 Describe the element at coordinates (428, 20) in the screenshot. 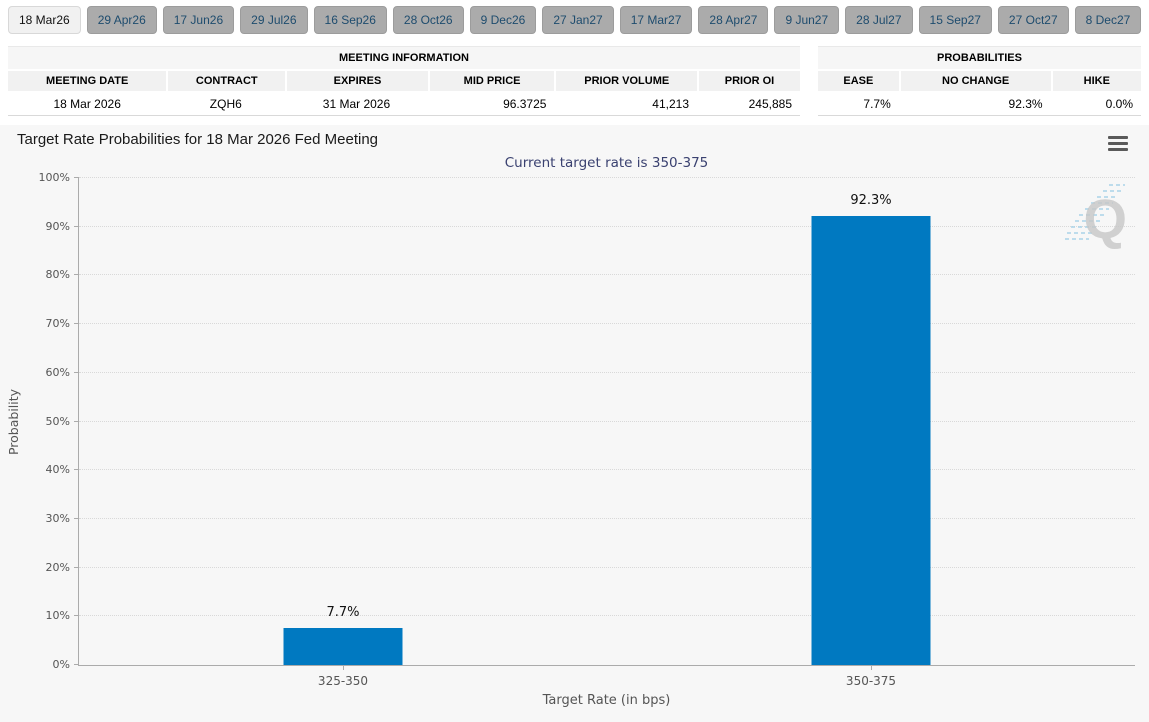

I see `tab-28-oct26: 28 Oct26` at that location.